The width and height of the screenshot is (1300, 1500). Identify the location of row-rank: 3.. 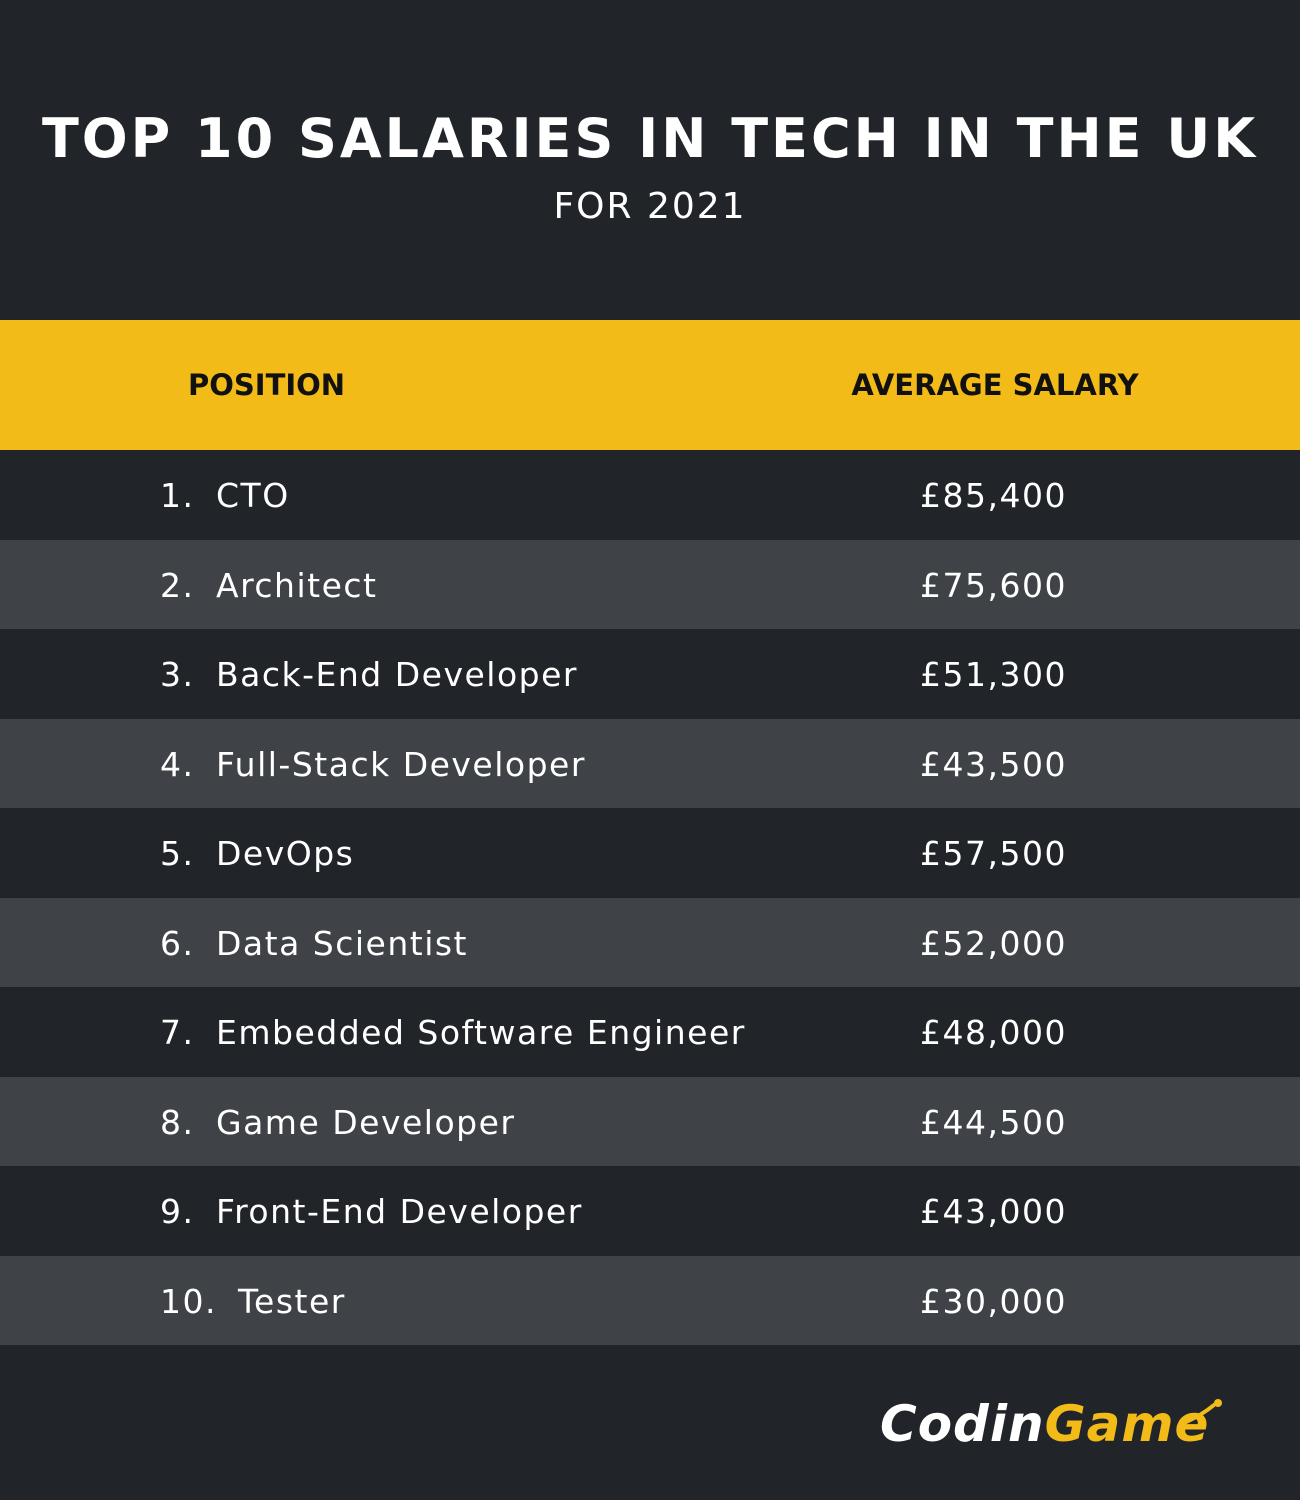
(177, 674).